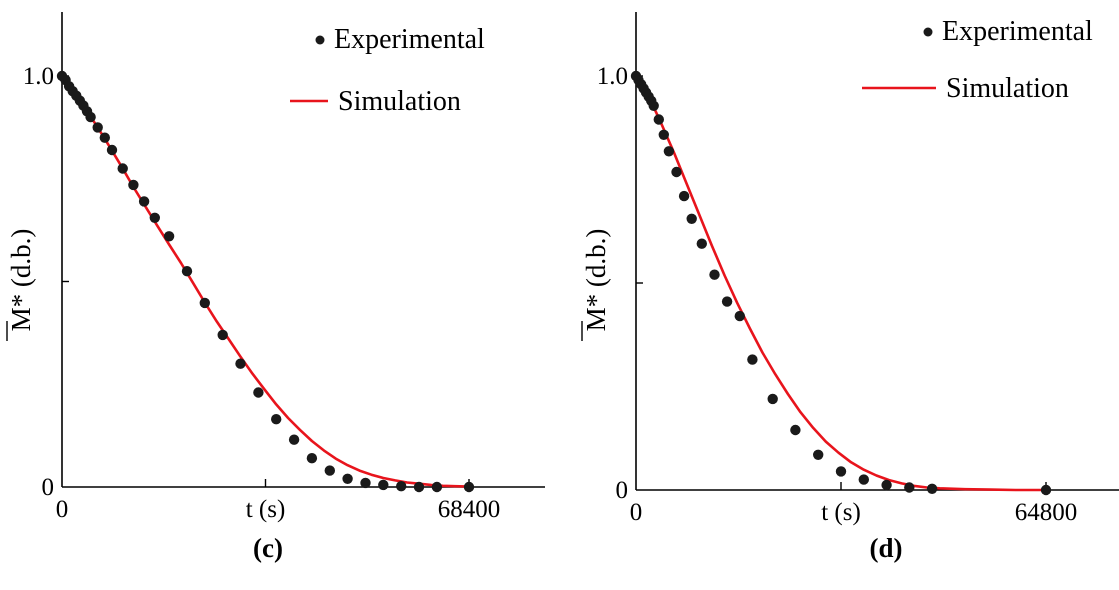 The image size is (1119, 590). I want to click on panel-caption: (d), so click(886, 548).